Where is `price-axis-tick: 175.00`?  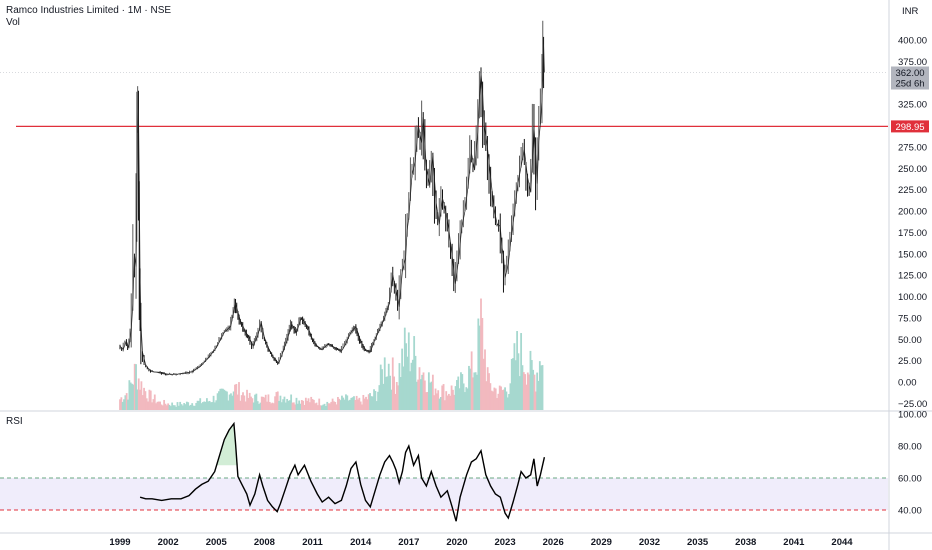
price-axis-tick: 175.00 is located at coordinates (912, 233).